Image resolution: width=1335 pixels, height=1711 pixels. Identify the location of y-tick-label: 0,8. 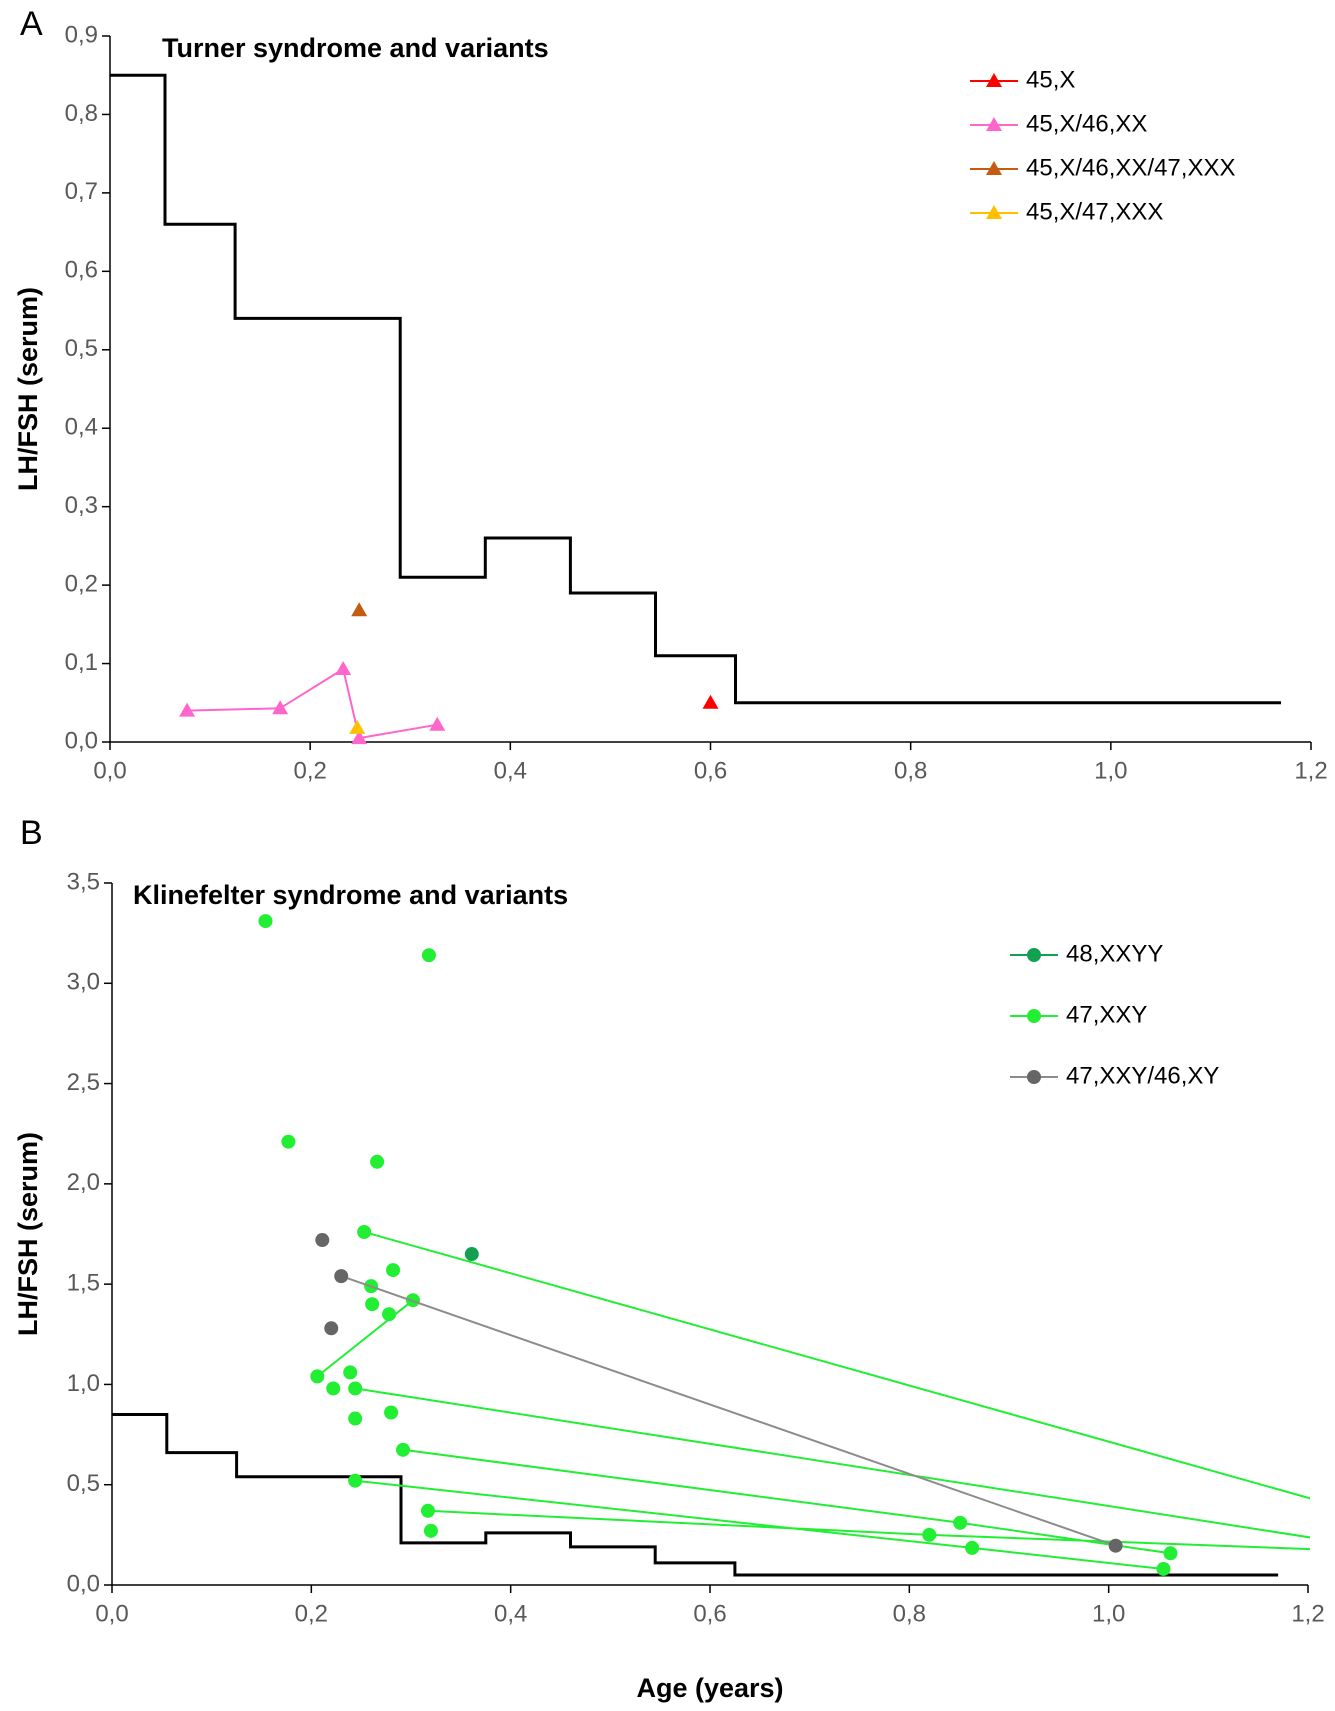
(81, 113).